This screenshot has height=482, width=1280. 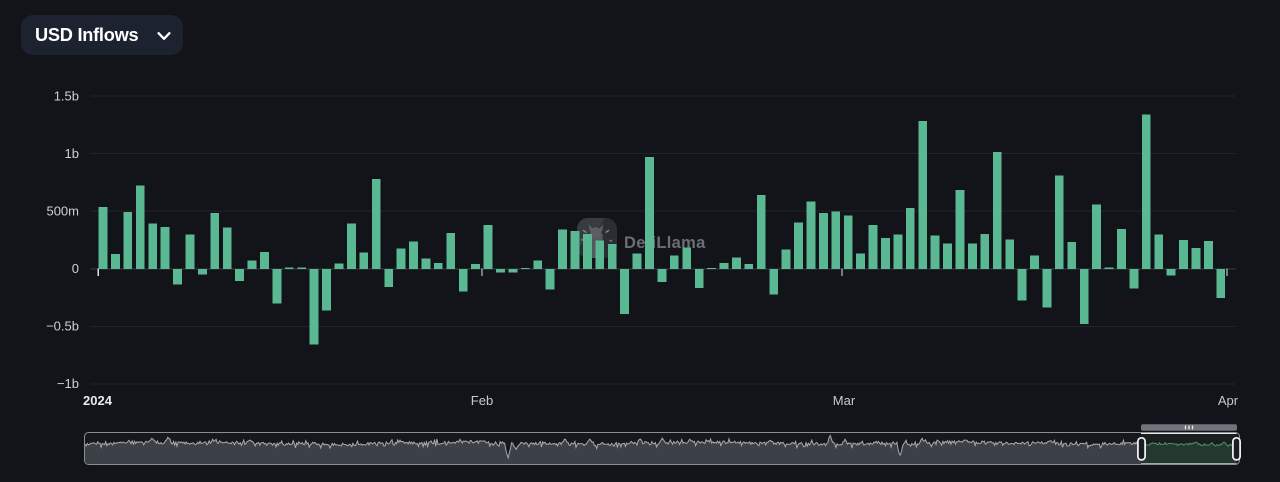 What do you see at coordinates (75, 268) in the screenshot?
I see `svg-text: 0` at bounding box center [75, 268].